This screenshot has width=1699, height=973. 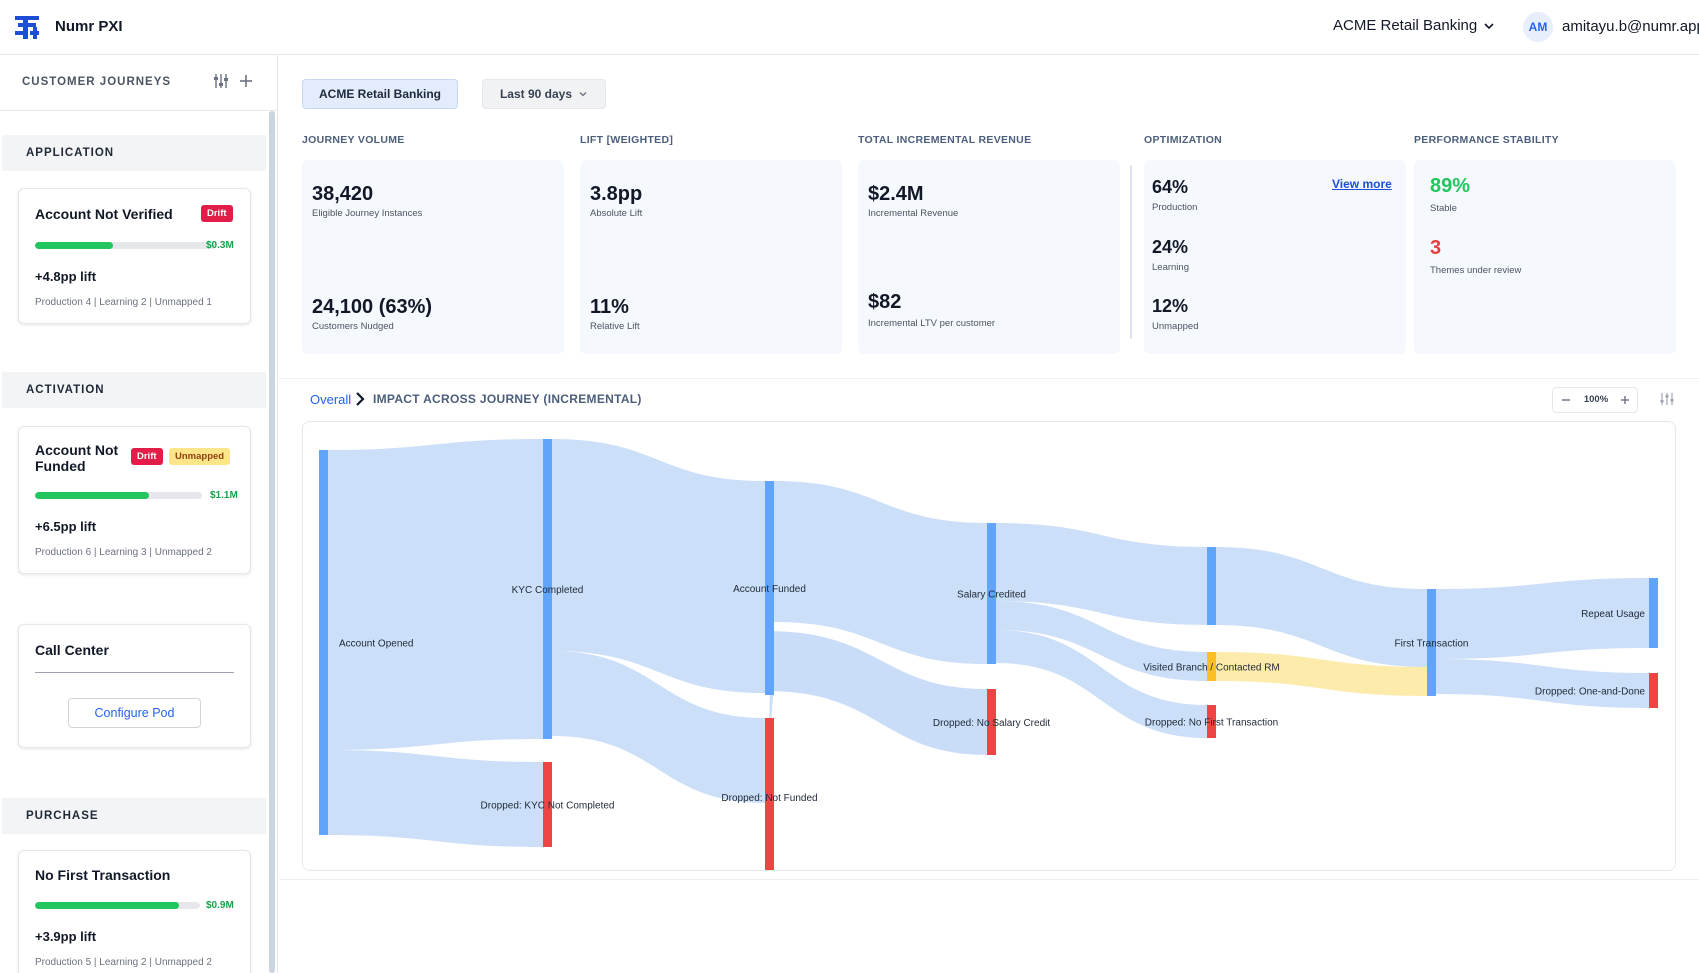 What do you see at coordinates (134, 153) in the screenshot?
I see `section-application: APPLICATION` at bounding box center [134, 153].